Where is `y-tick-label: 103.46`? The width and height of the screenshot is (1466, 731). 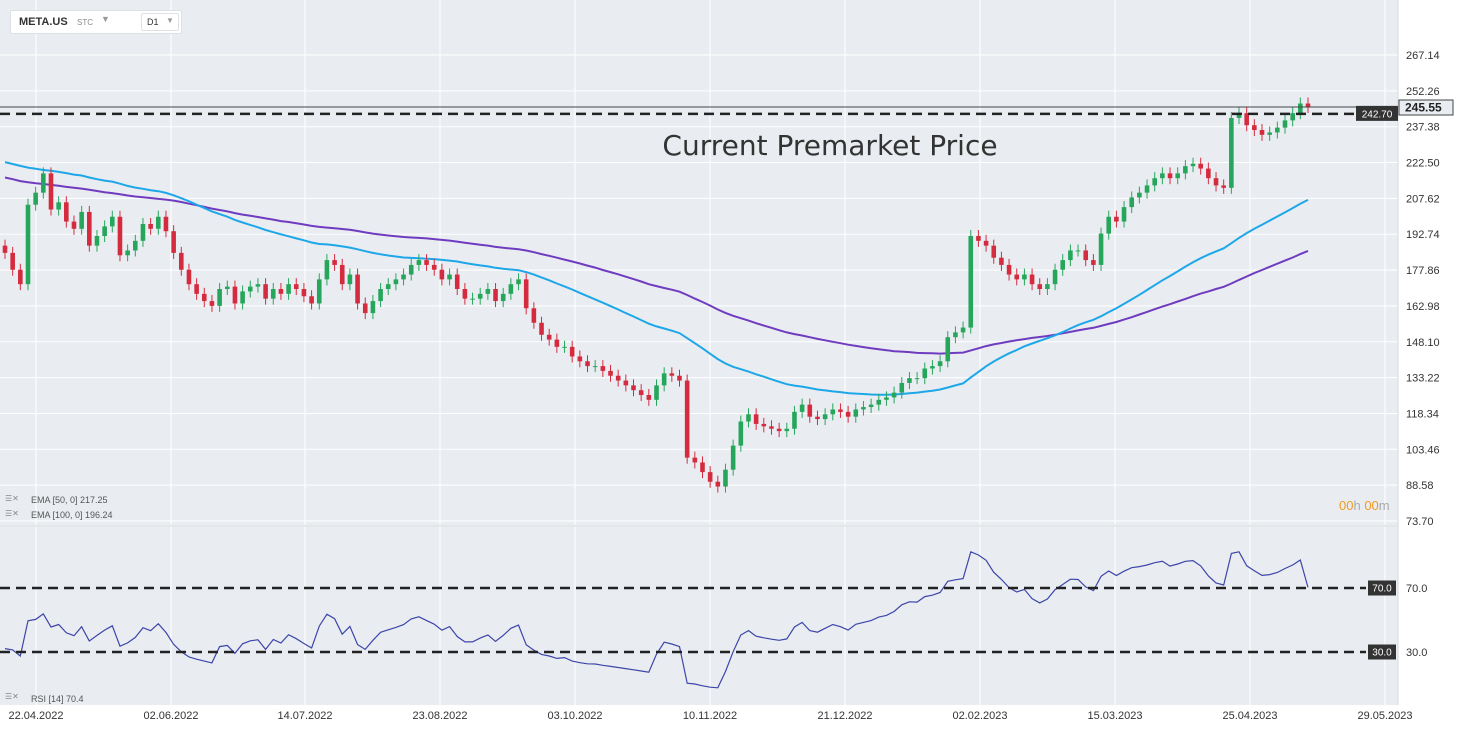 y-tick-label: 103.46 is located at coordinates (1423, 450).